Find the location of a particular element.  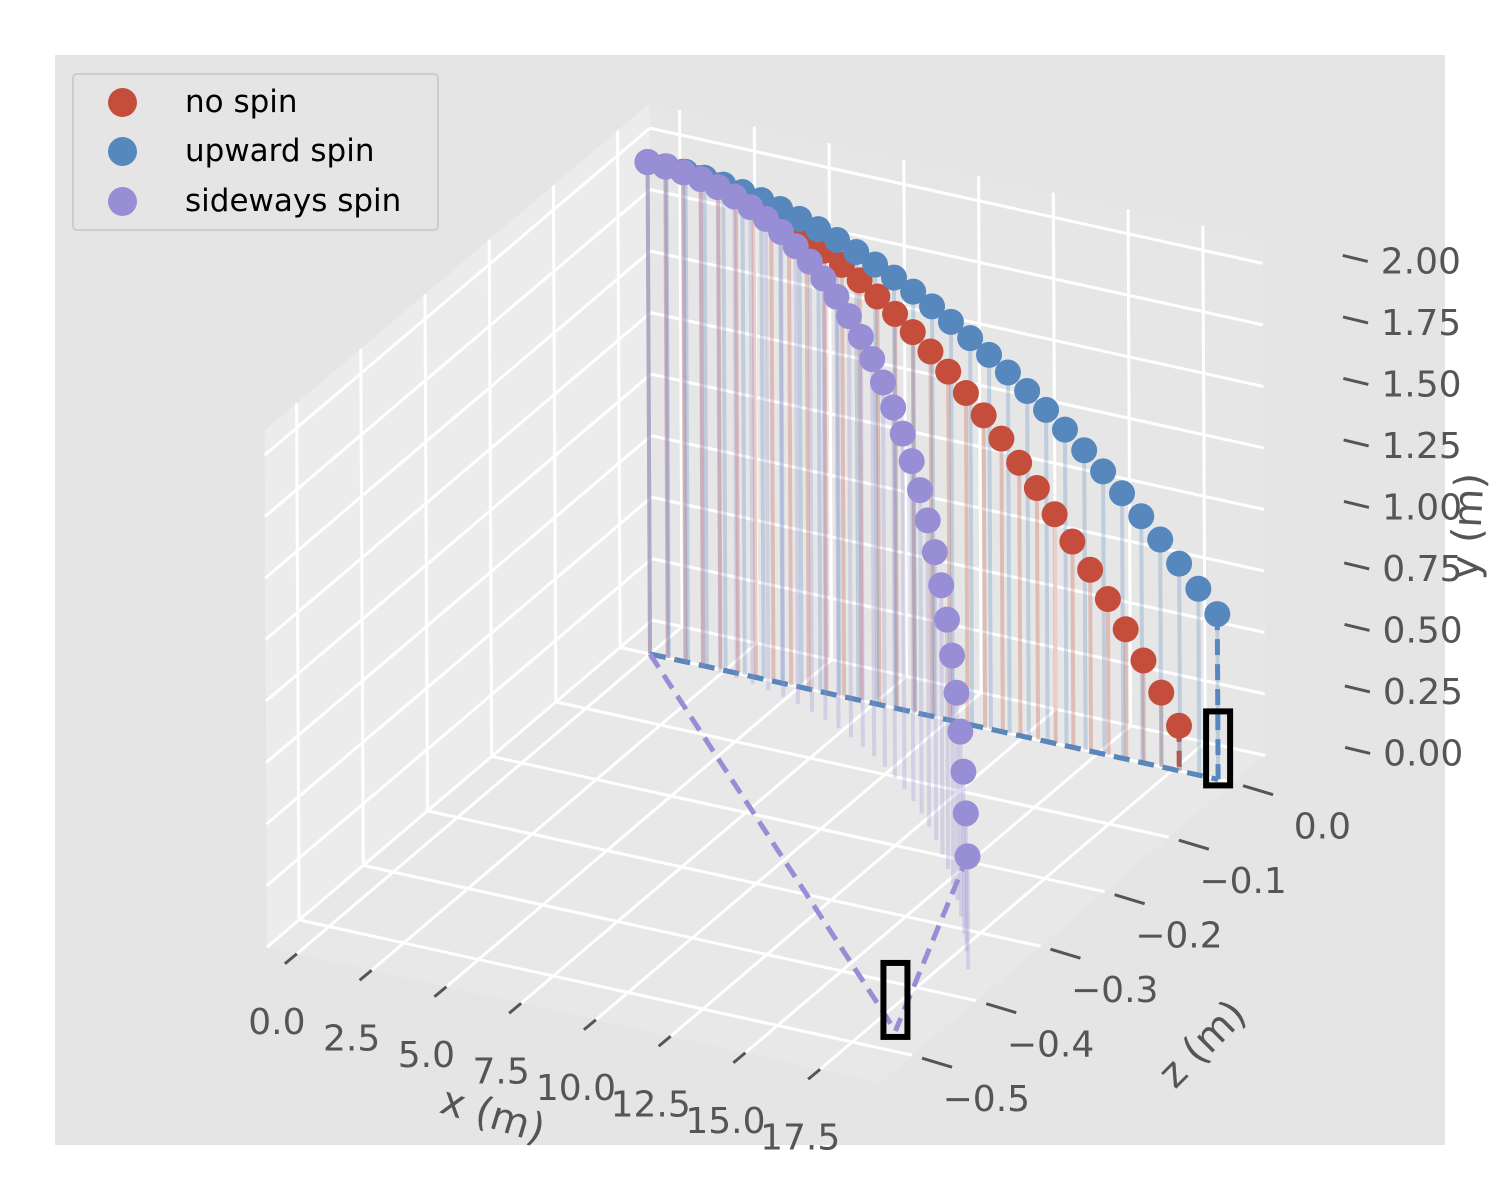

tick-label: 1.50 is located at coordinates (1421, 384).